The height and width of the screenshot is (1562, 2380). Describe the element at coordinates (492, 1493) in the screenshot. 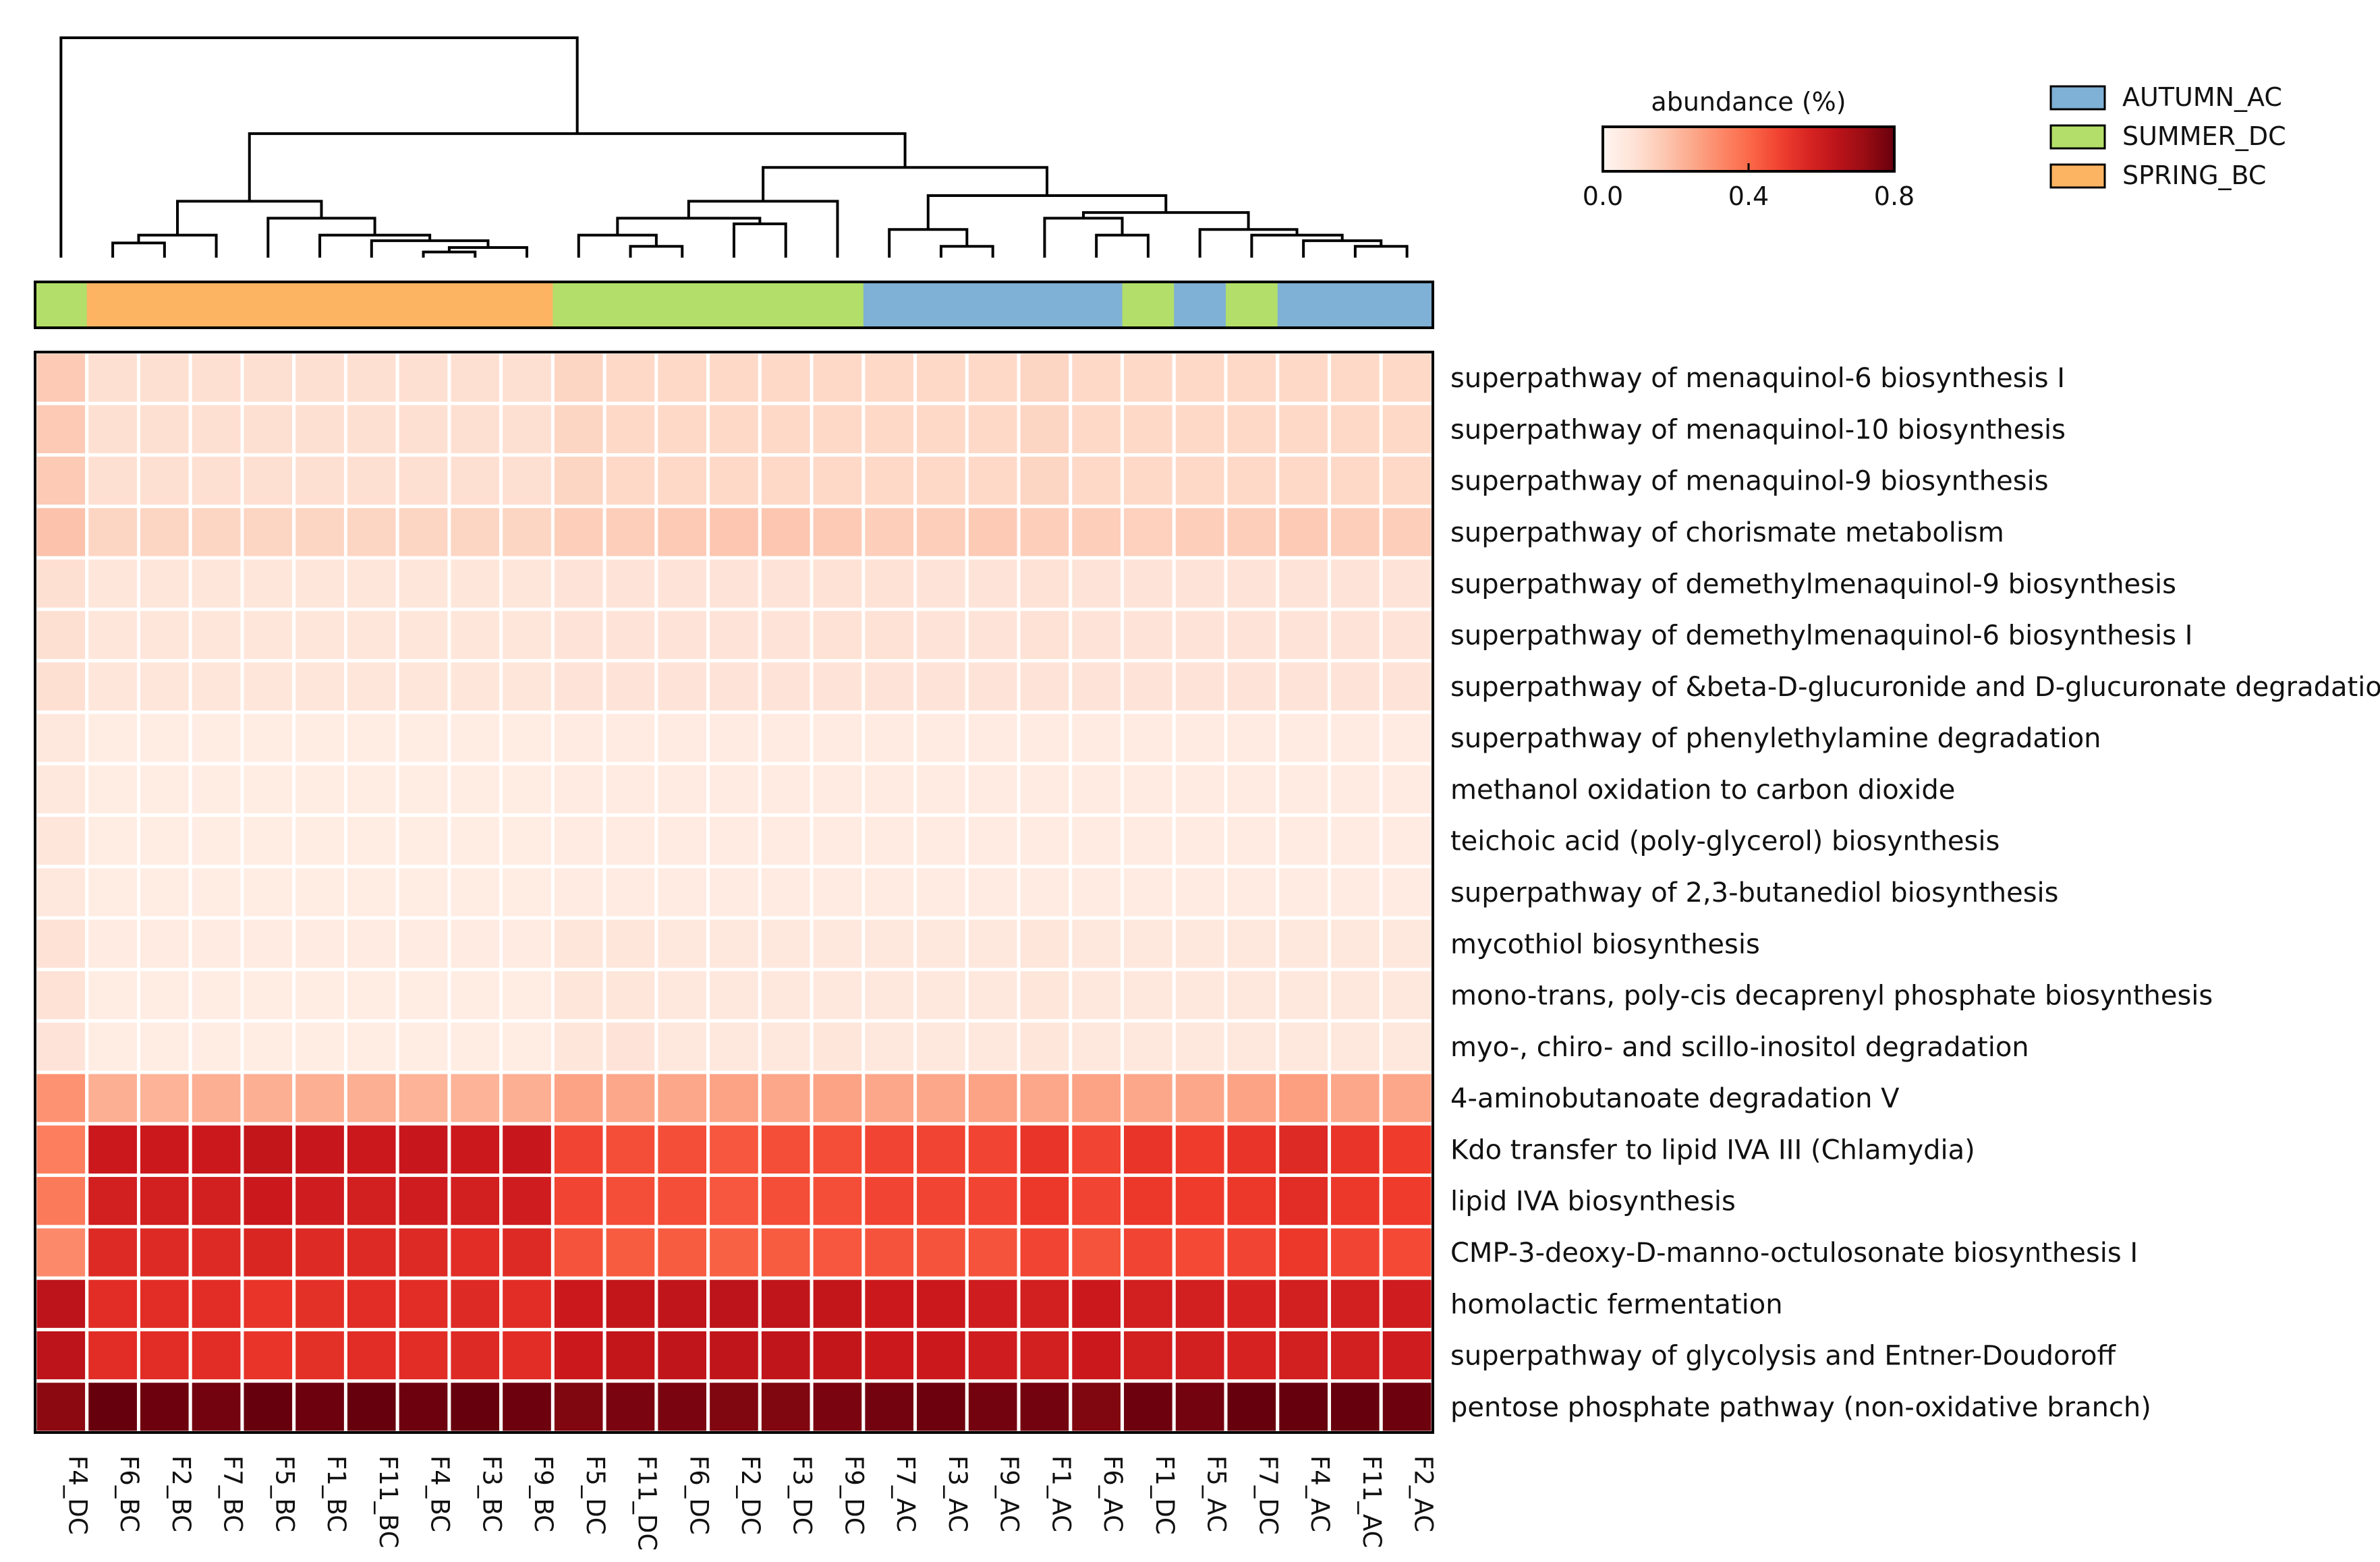

I see `column-label: F3_BC` at that location.